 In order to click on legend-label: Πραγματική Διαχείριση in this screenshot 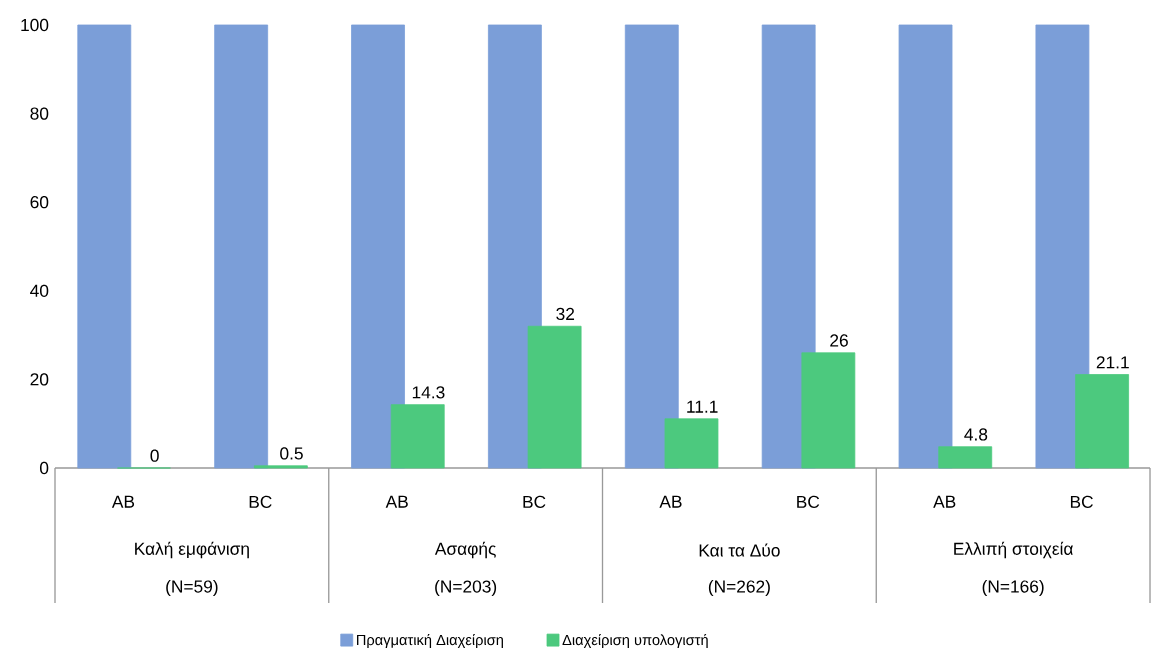, I will do `click(430, 641)`.